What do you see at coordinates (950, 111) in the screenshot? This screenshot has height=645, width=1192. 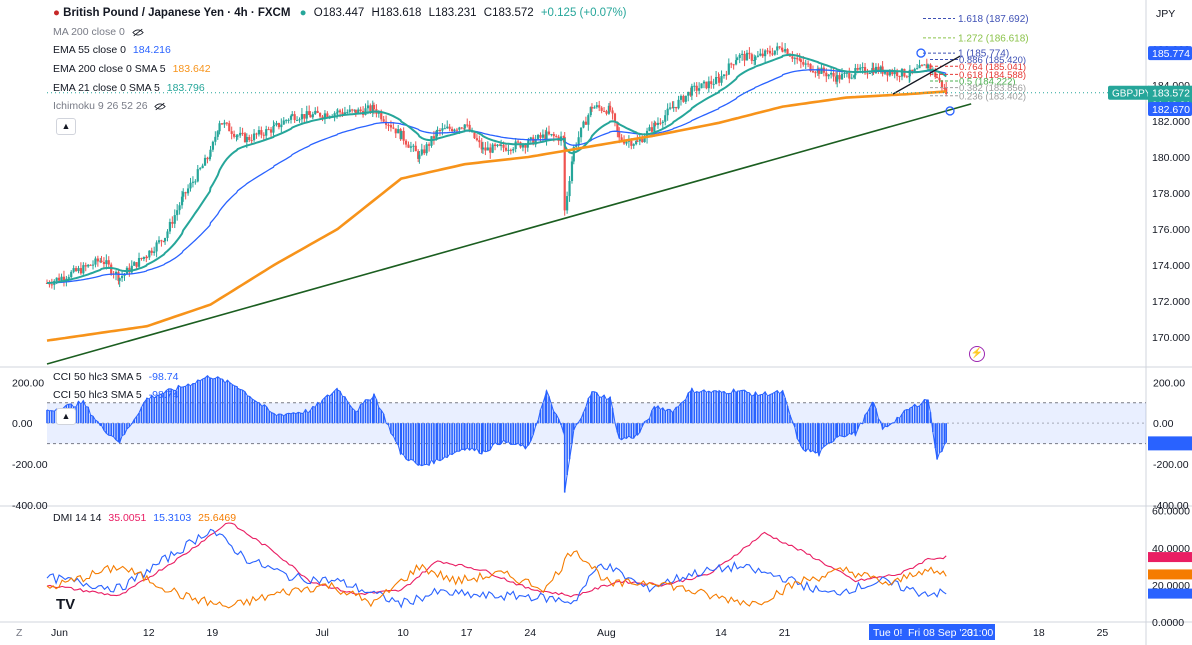 I see `fib-anchor-handle` at bounding box center [950, 111].